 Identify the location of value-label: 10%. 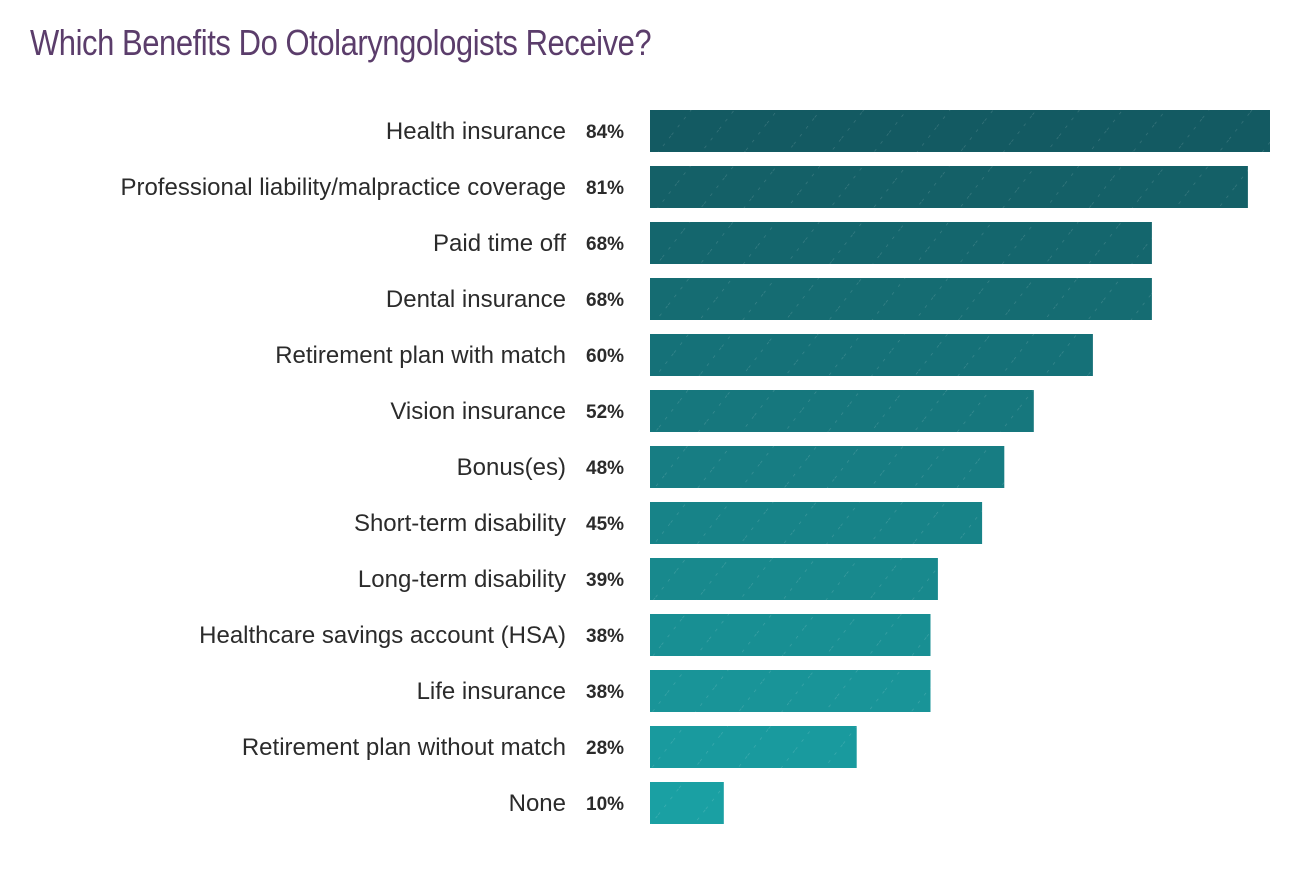
(605, 804).